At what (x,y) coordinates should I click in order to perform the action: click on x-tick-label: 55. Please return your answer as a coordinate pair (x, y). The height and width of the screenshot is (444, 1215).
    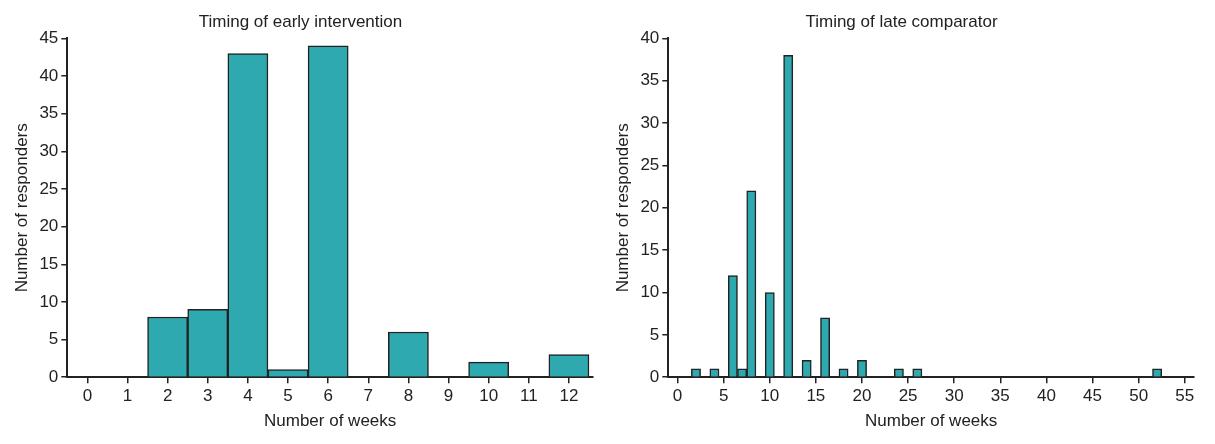
    Looking at the image, I should click on (1185, 396).